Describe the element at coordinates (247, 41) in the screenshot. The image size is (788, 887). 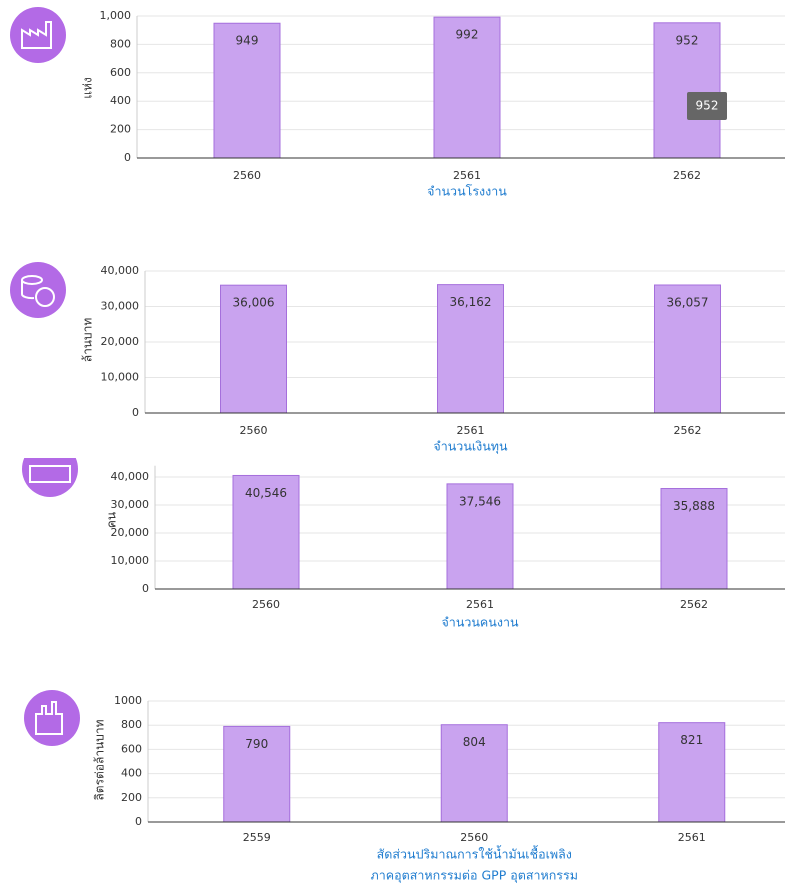
I see `value-label: 949` at that location.